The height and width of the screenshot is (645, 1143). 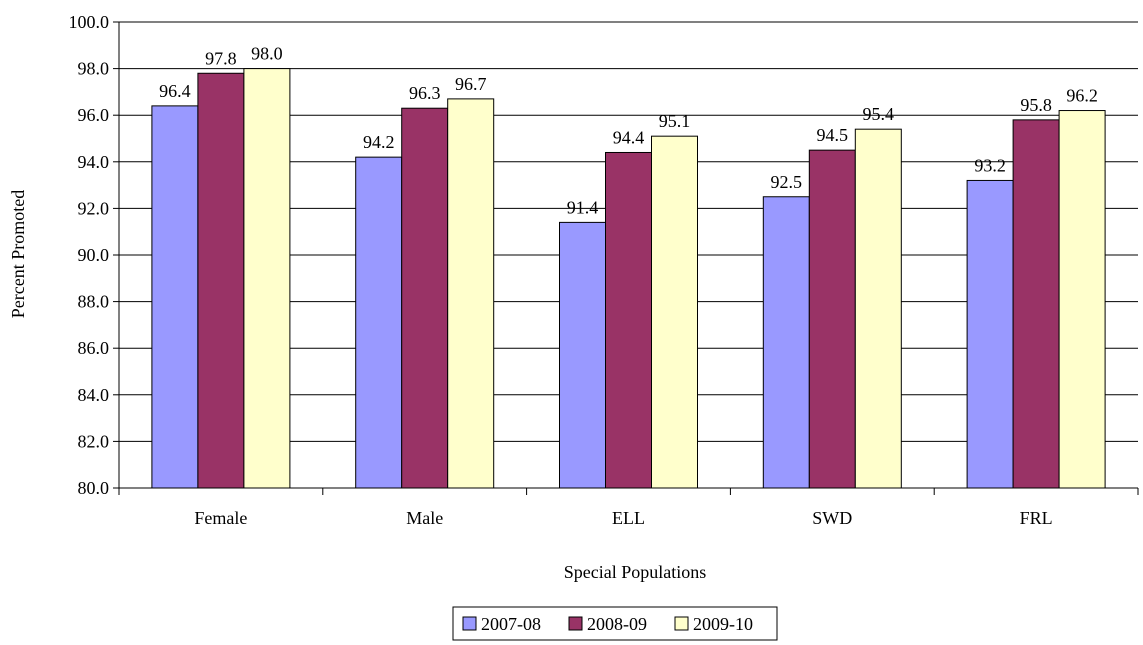 I want to click on data-label: 95.1, so click(x=675, y=121).